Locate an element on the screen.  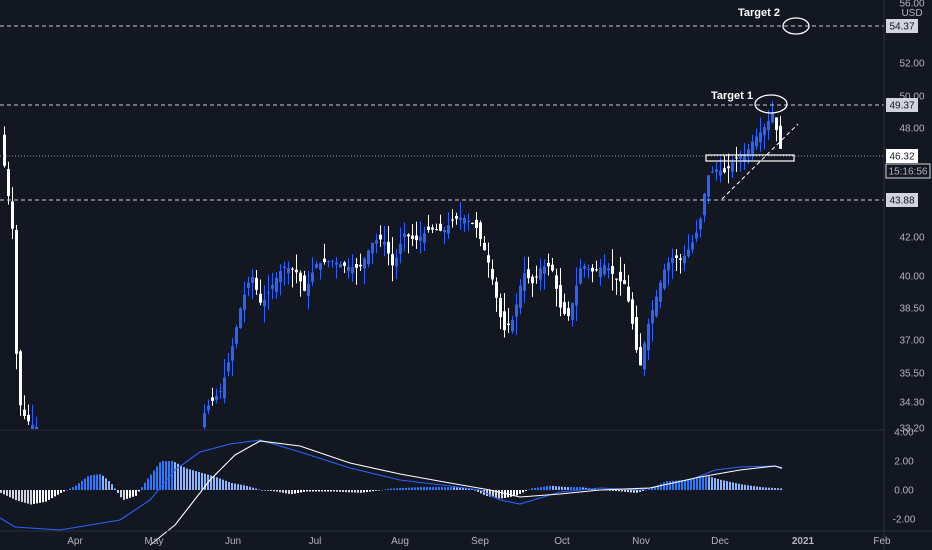
time-tick-label: Nov is located at coordinates (641, 541).